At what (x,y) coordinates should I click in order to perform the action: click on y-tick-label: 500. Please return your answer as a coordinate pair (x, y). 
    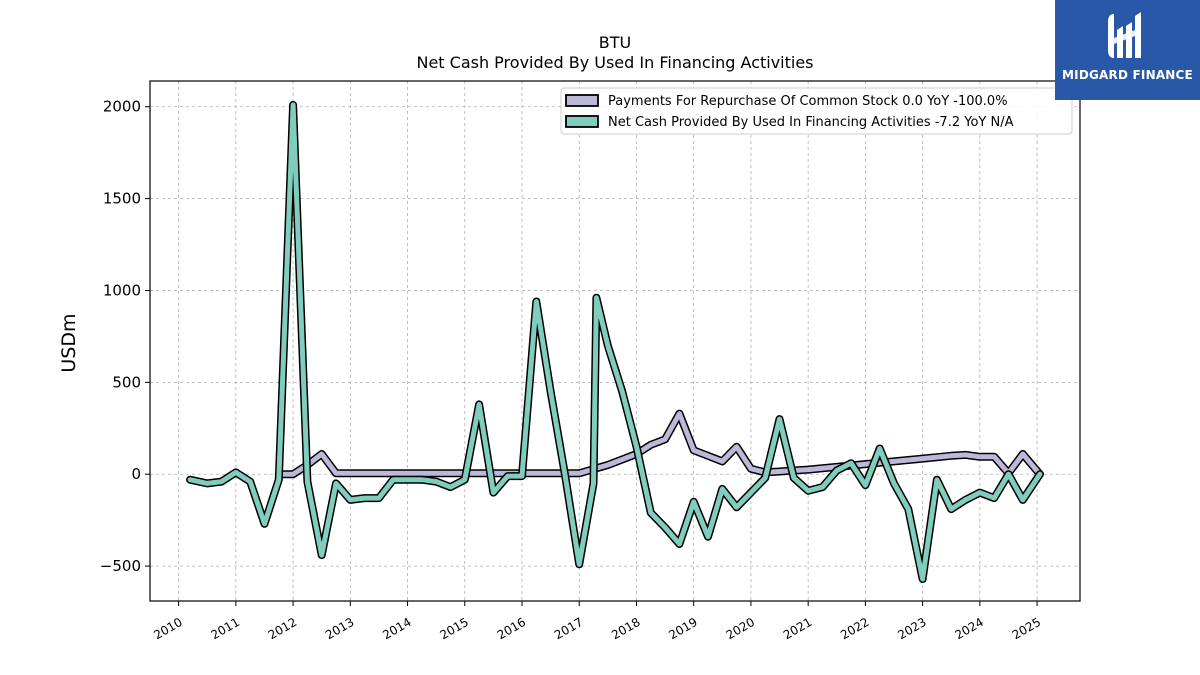
    Looking at the image, I should click on (126, 382).